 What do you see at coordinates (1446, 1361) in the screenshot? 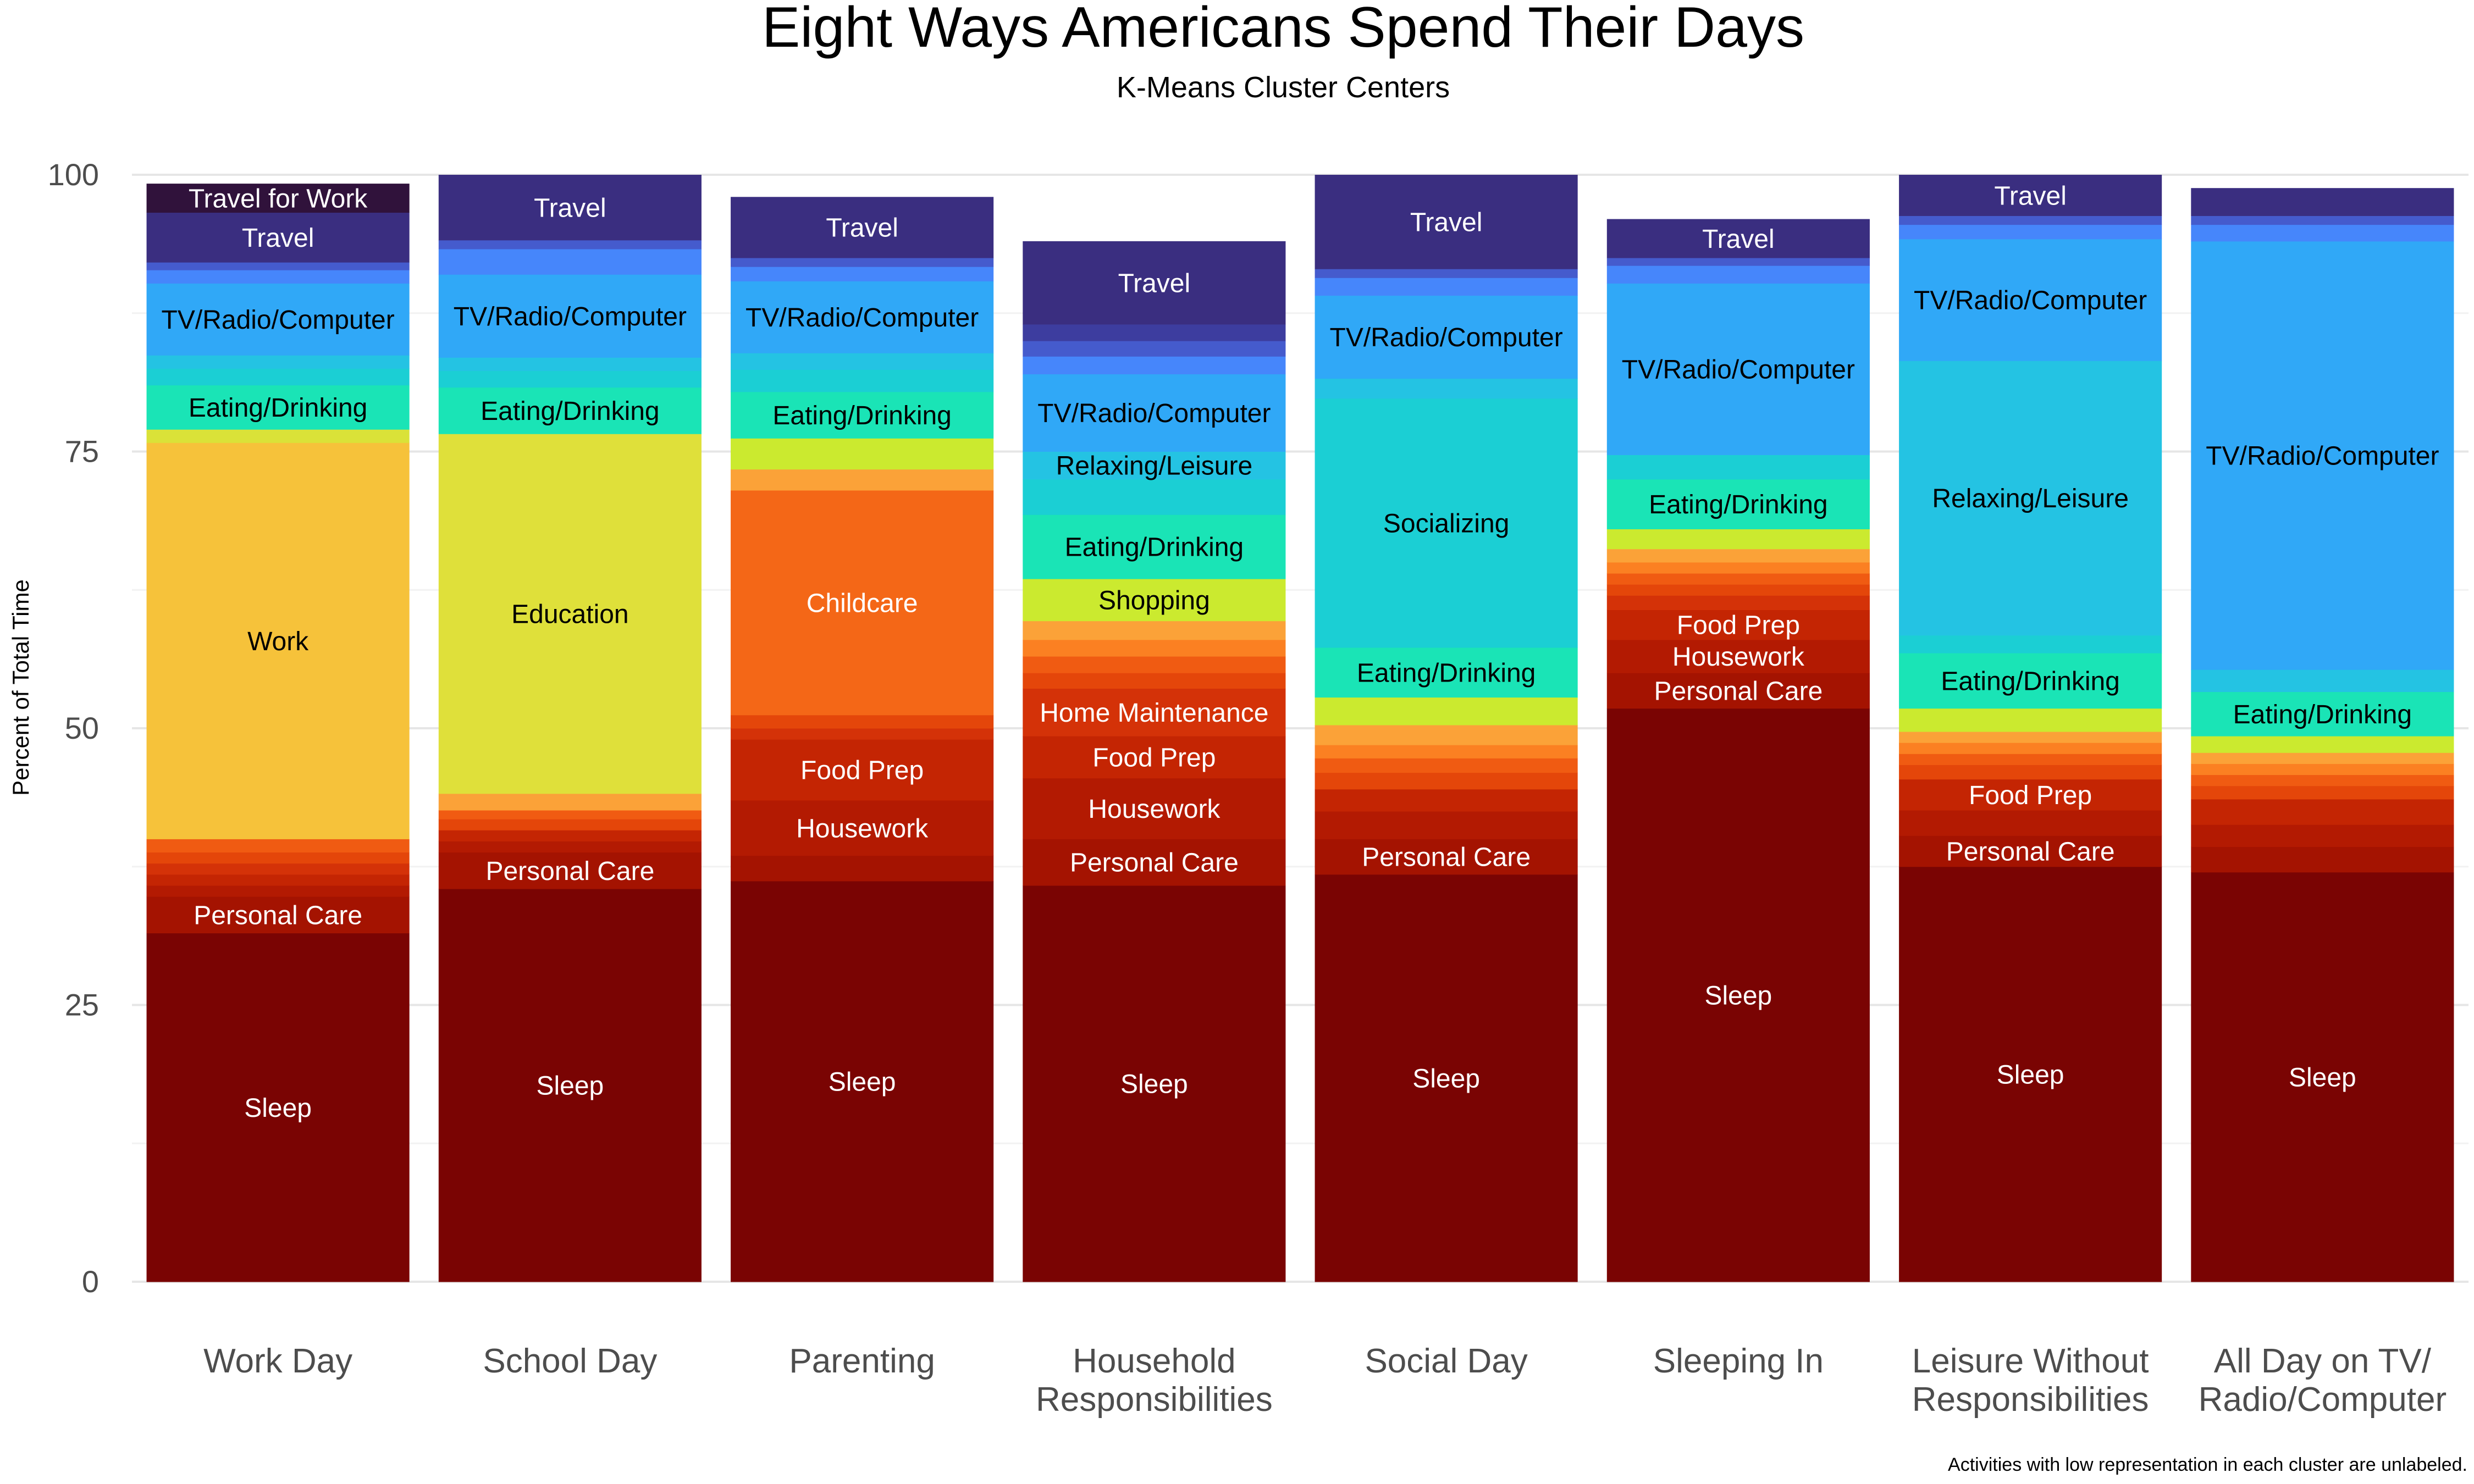
I see `x-tick-label: Social Day` at bounding box center [1446, 1361].